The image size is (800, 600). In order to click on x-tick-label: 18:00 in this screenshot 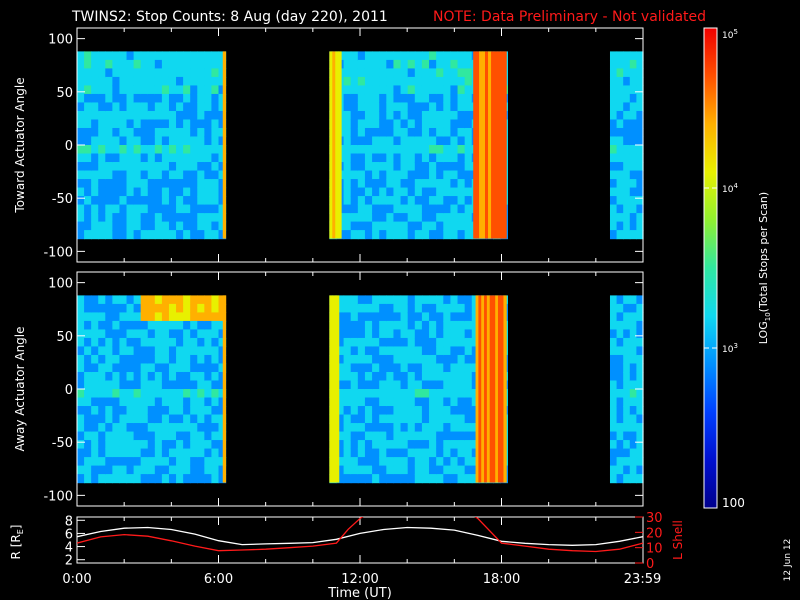, I will do `click(501, 579)`.